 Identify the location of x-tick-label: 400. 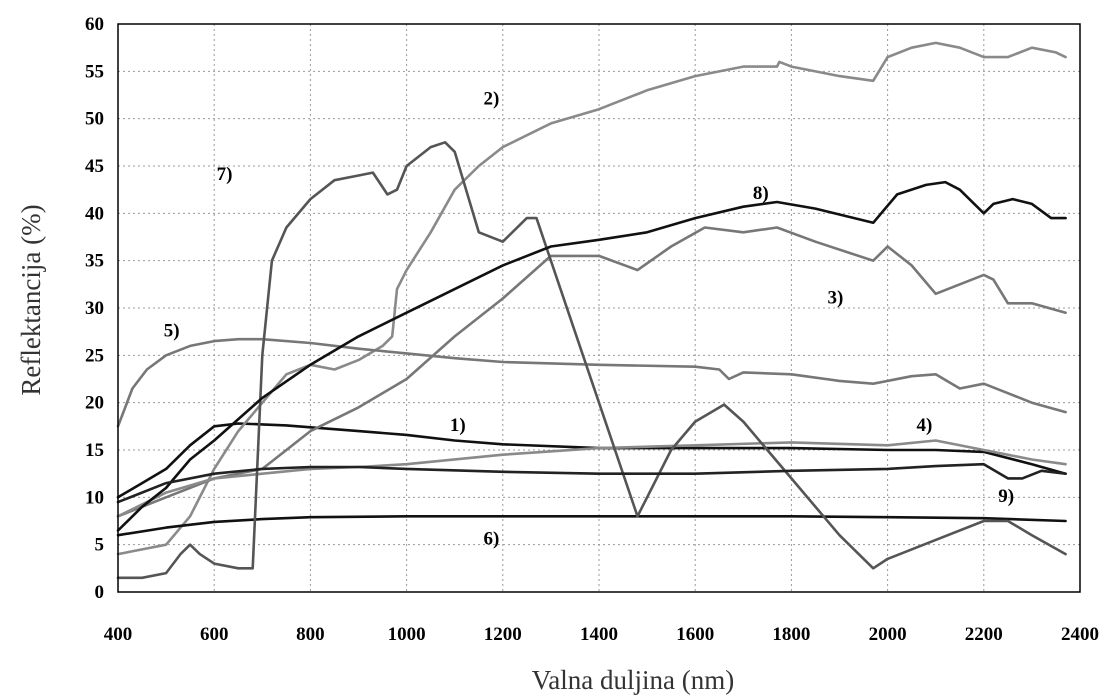
(118, 634).